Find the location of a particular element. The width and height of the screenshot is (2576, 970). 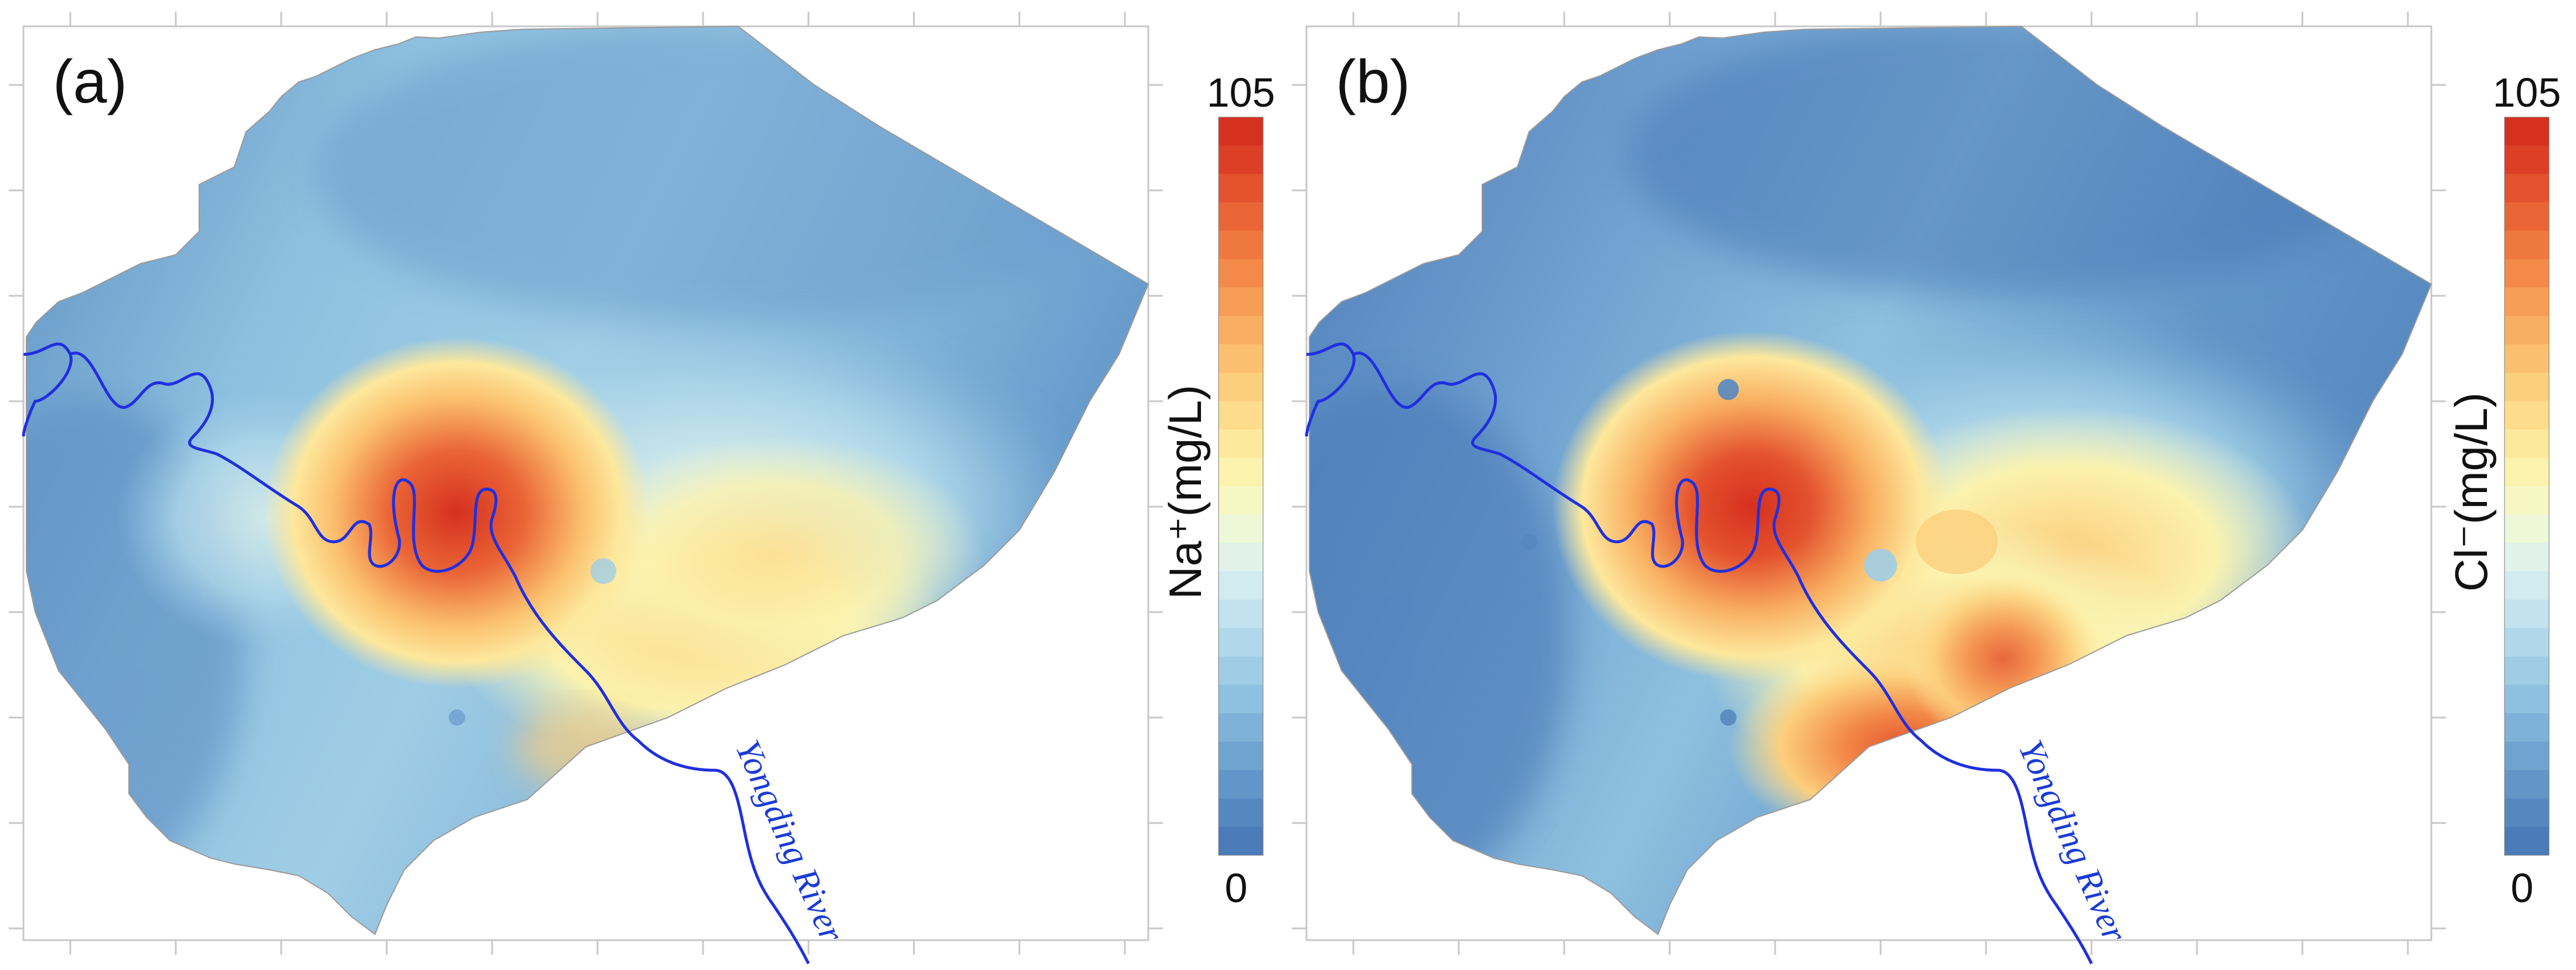

panel-b-colorbar: 105 0 Cl⁻(mg/L) is located at coordinates (2503, 490).